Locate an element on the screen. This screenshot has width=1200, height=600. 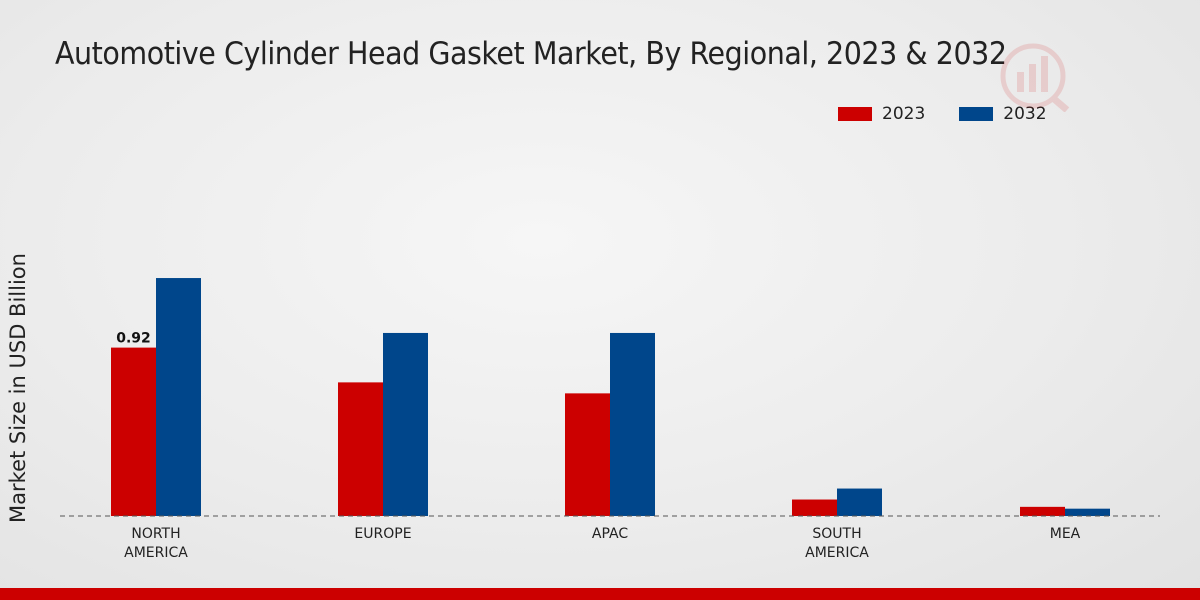
bottom-accent-bar is located at coordinates (600, 594).